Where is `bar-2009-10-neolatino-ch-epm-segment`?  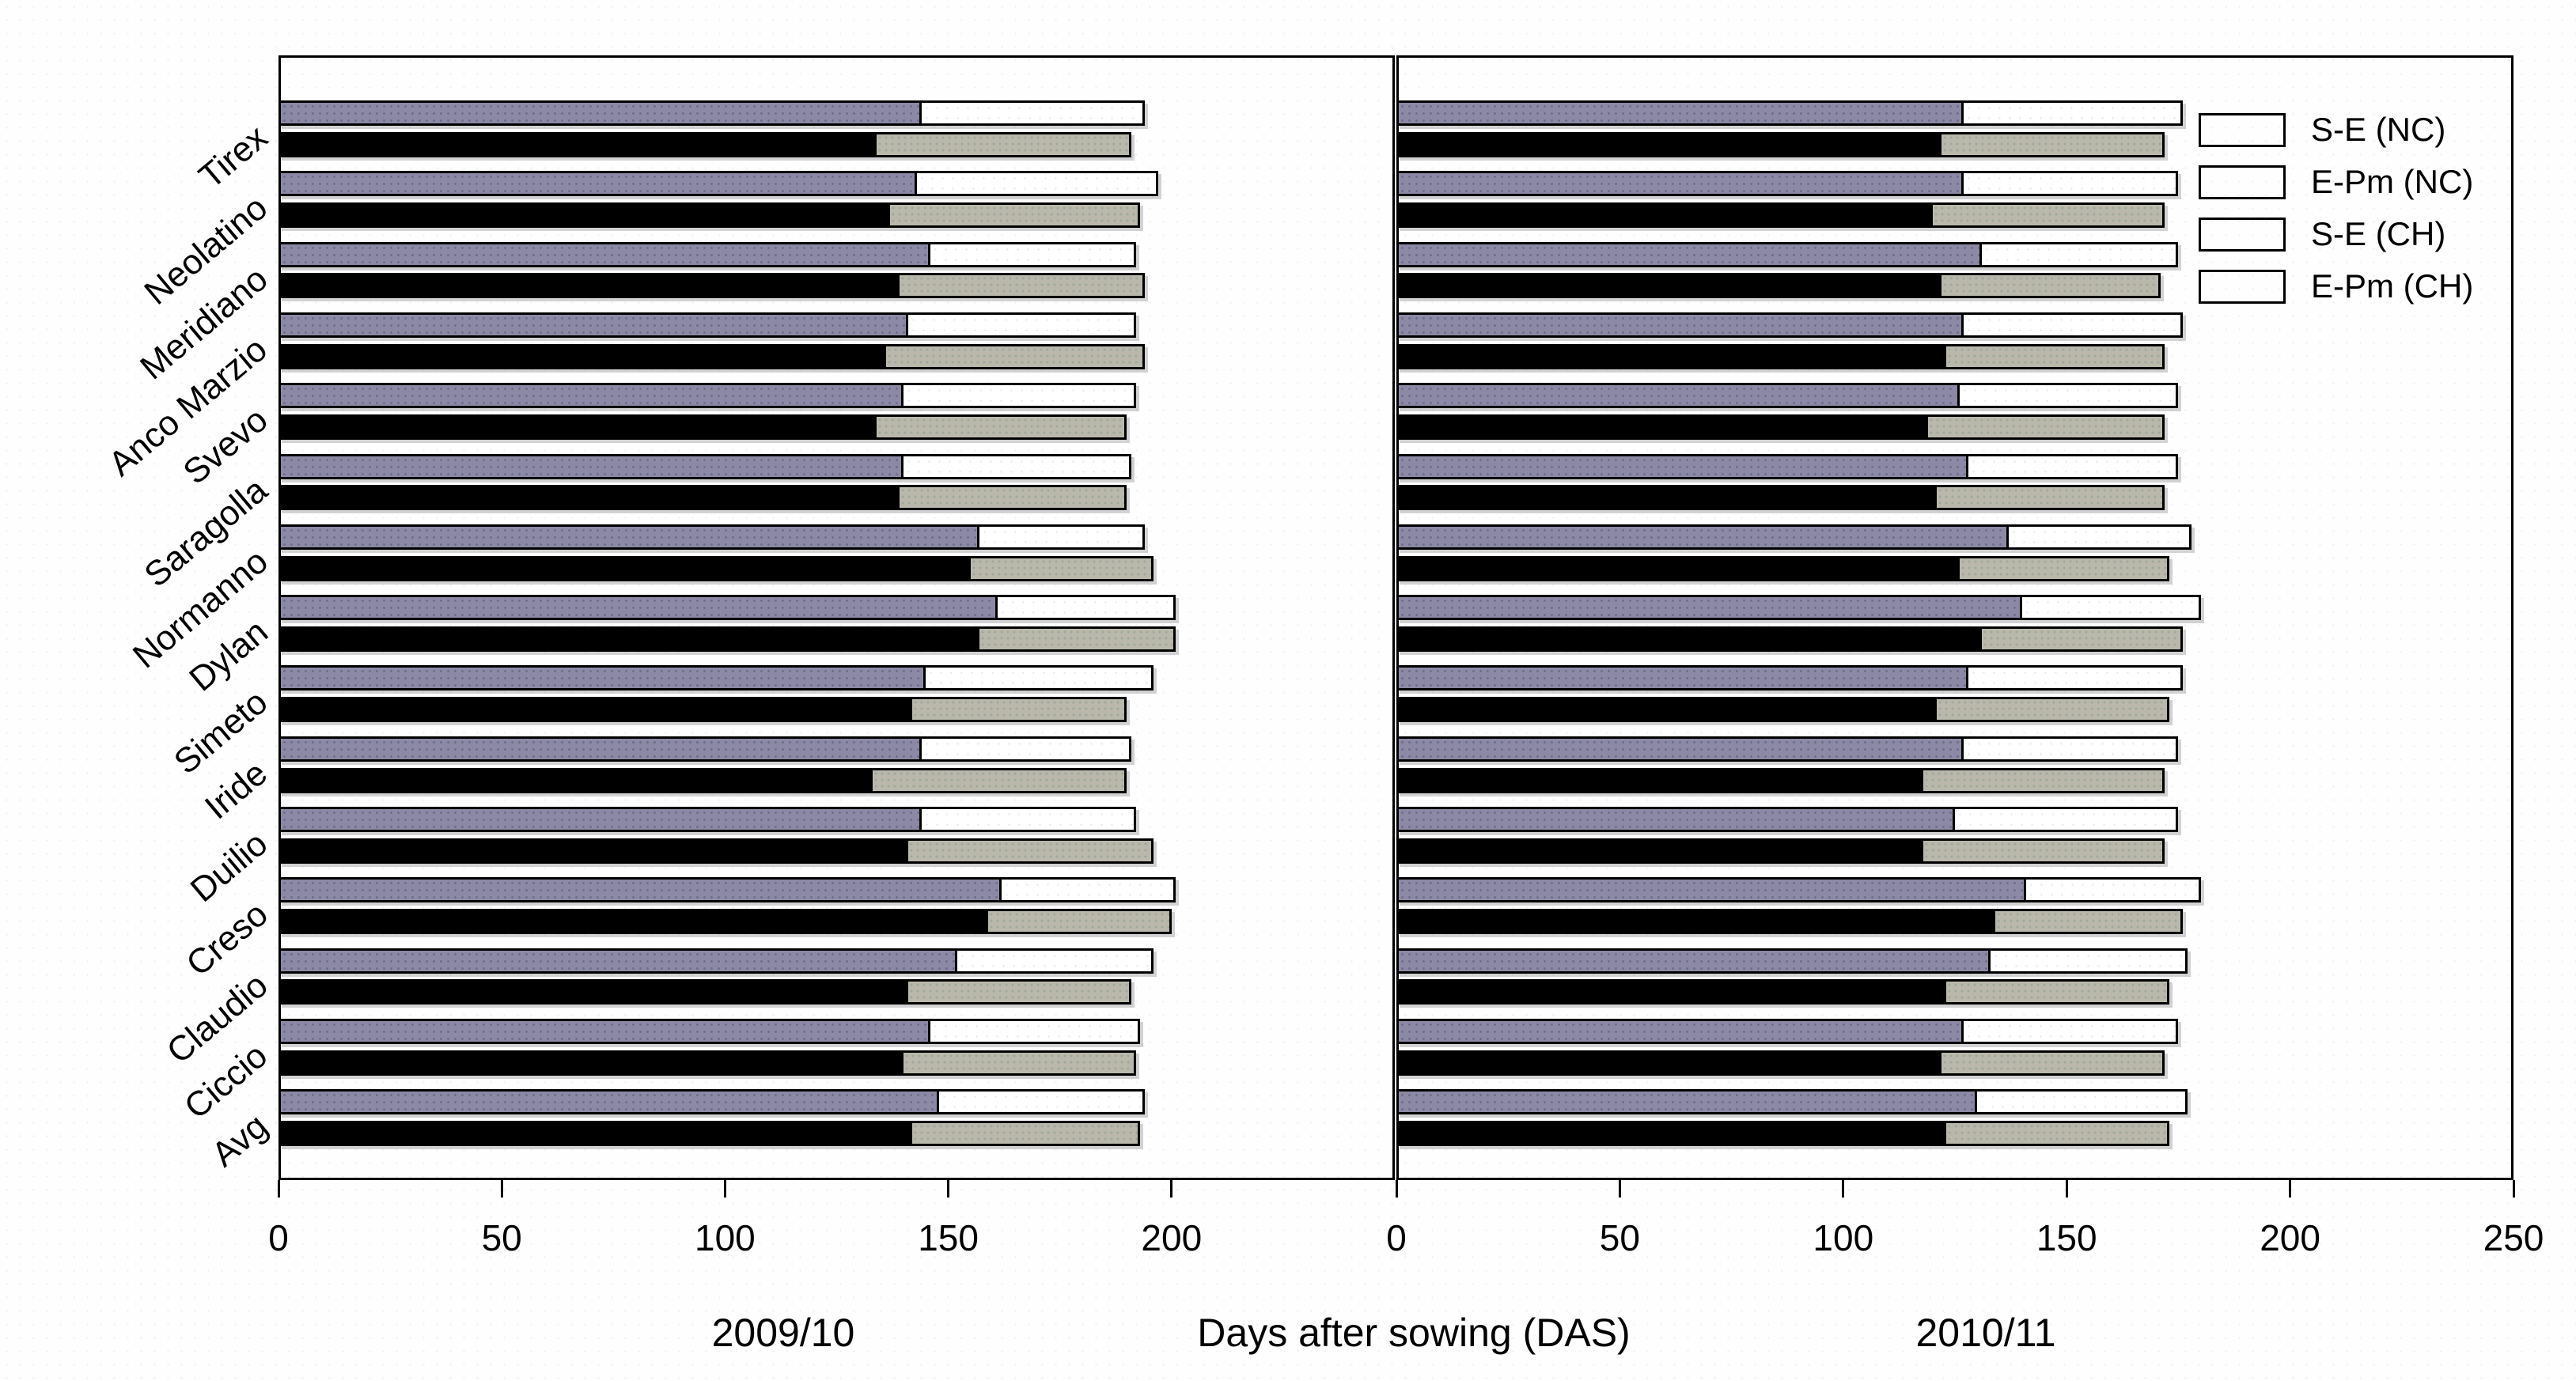 bar-2009-10-neolatino-ch-epm-segment is located at coordinates (1014, 215).